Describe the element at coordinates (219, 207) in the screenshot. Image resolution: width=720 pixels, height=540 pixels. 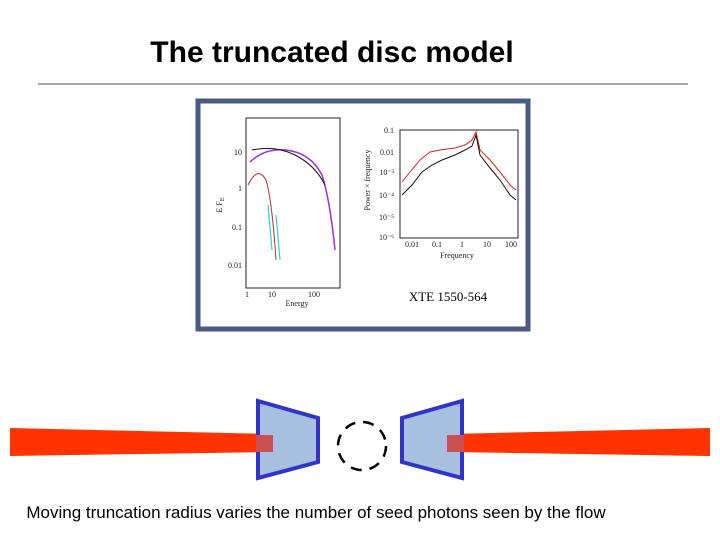
I see `y-axis-label-main: E F` at that location.